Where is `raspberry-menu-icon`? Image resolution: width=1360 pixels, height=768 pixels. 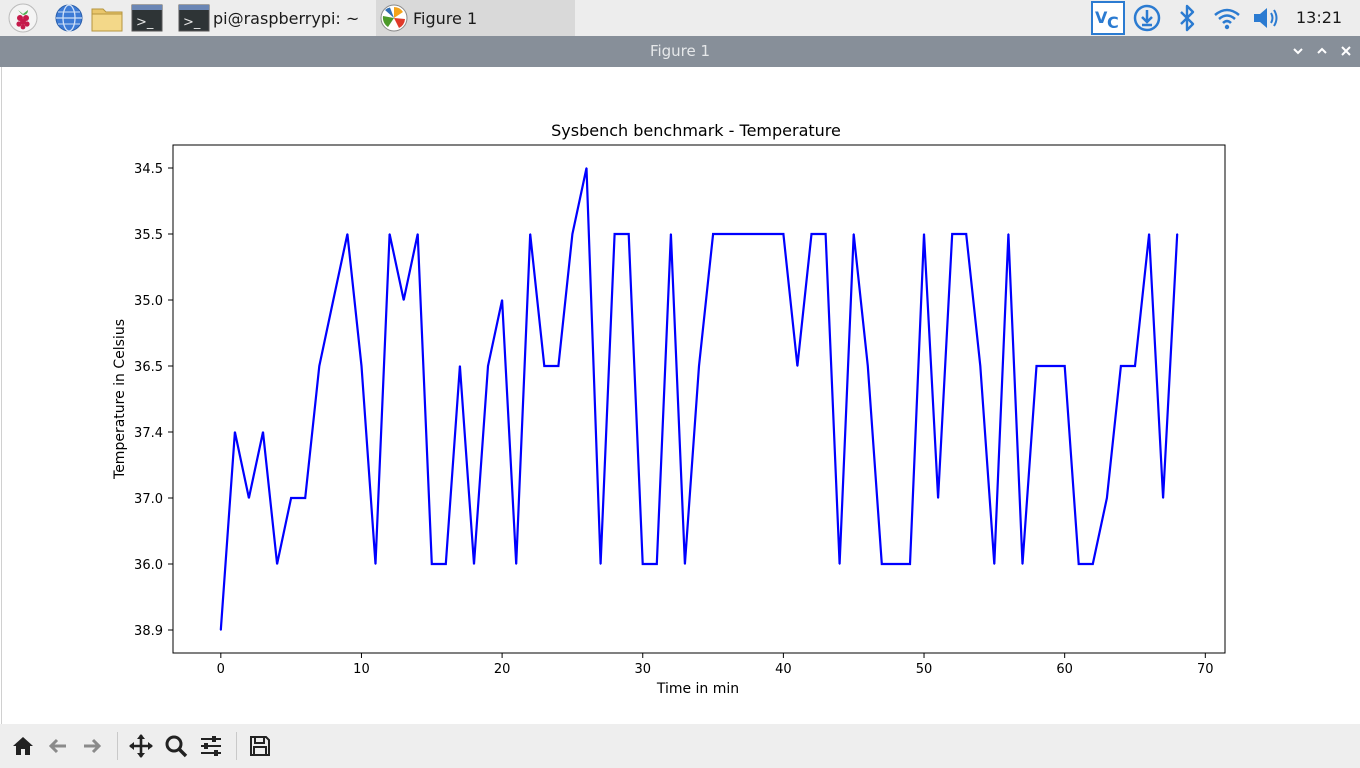
raspberry-menu-icon is located at coordinates (23, 18).